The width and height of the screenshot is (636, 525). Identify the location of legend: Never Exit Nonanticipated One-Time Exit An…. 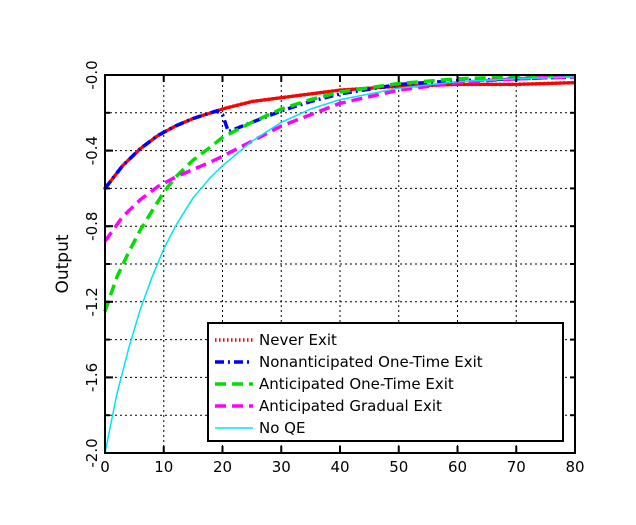
(385, 382).